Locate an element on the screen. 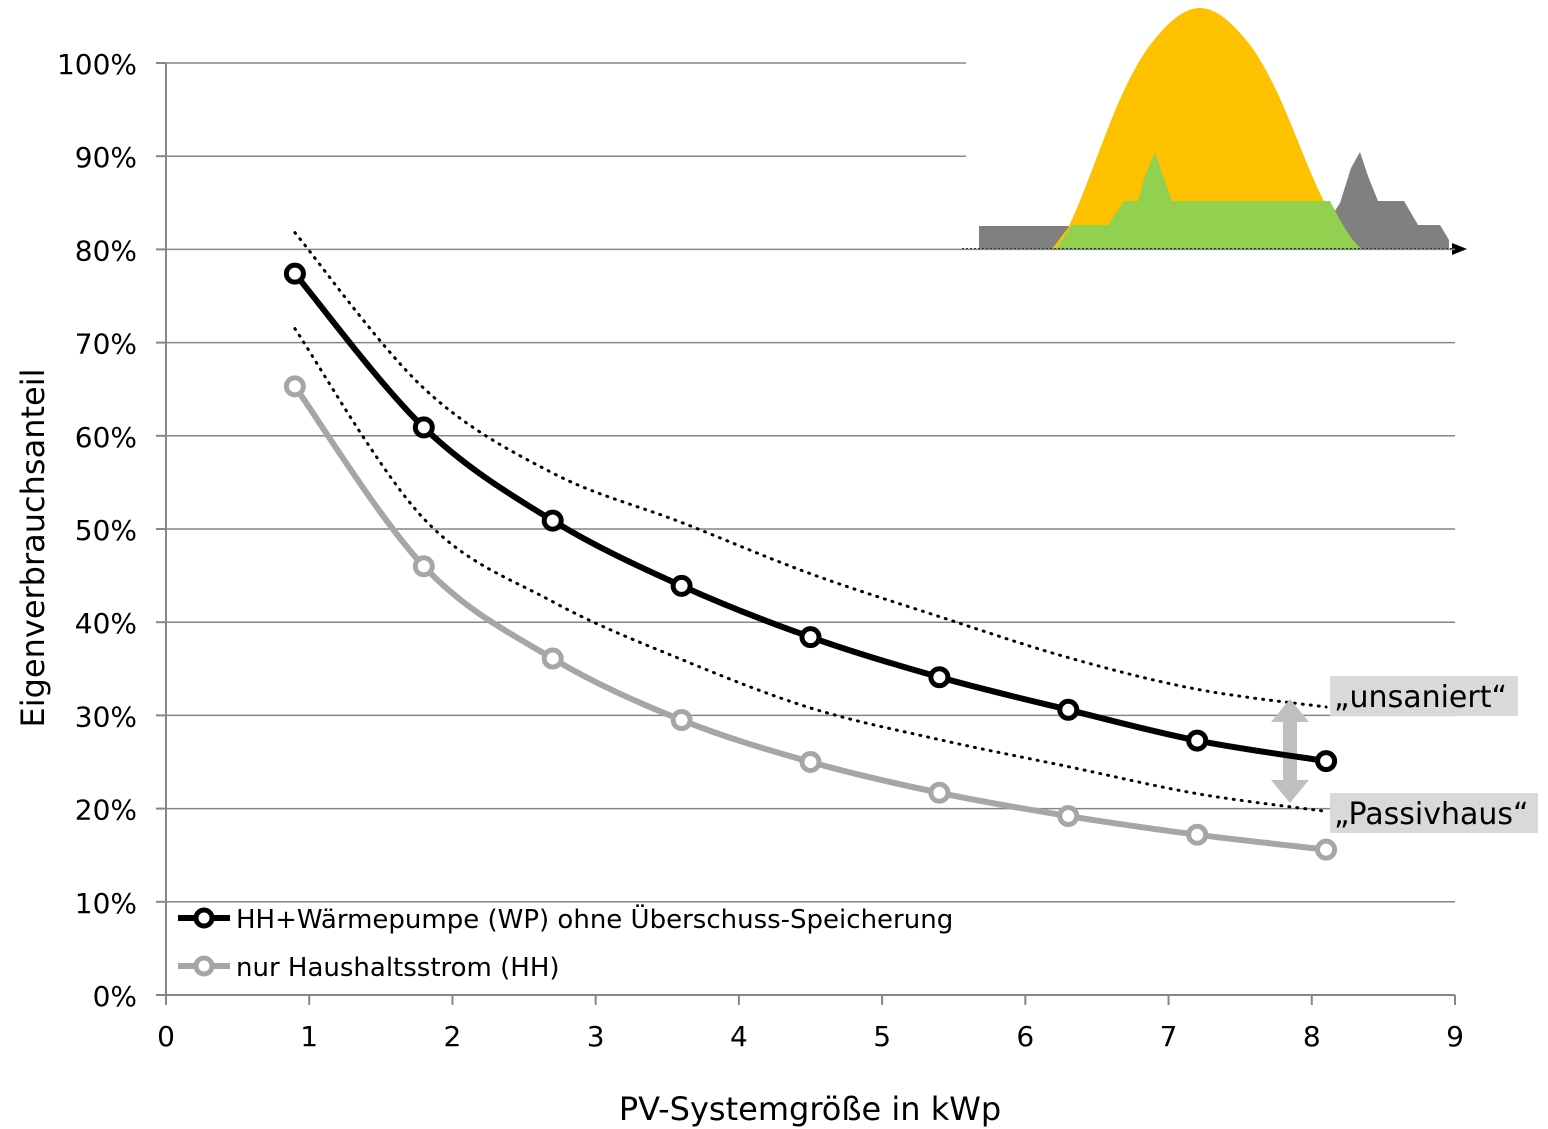 The height and width of the screenshot is (1129, 1548). passivhaus-label: „Passivhaus“ is located at coordinates (1431, 814).